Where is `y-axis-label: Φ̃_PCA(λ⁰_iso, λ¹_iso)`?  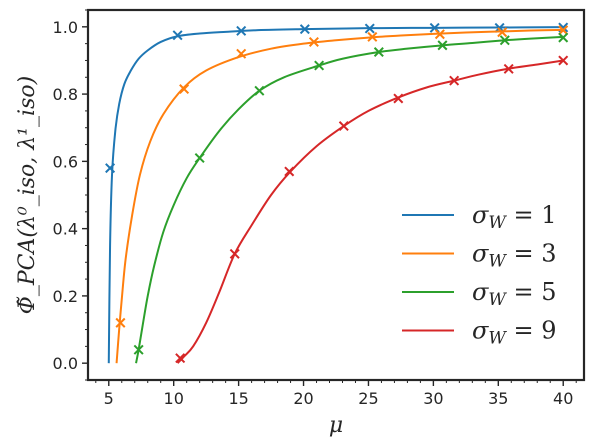
y-axis-label: Φ̃_PCA(λ⁰_iso, λ¹_iso) is located at coordinates (27, 195).